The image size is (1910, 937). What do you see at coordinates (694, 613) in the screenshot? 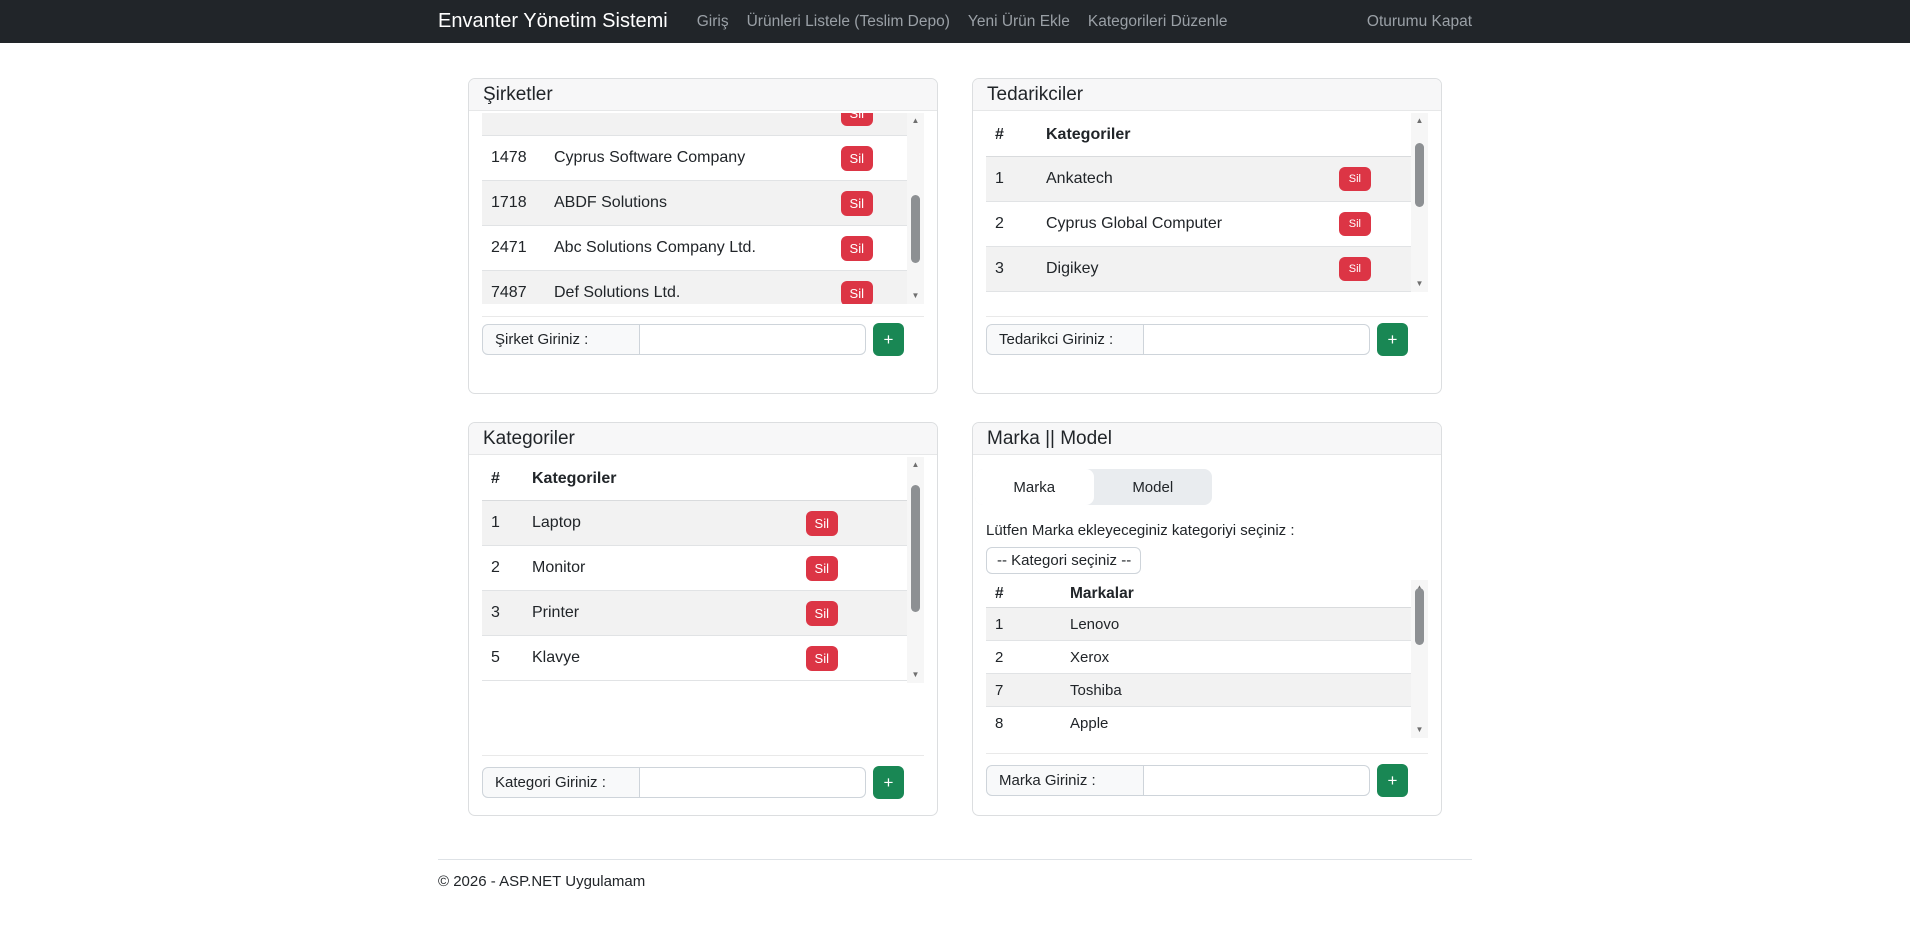
I see `table-row: 3 Printer Sil` at bounding box center [694, 613].